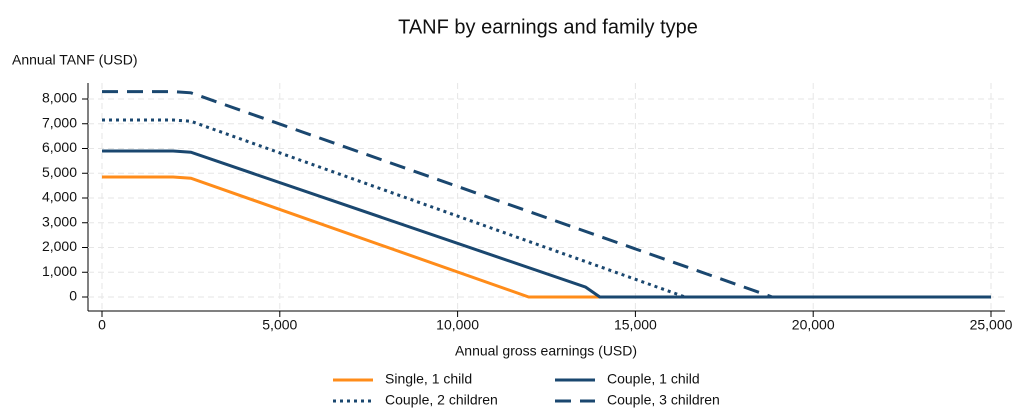 This screenshot has height=409, width=1021. What do you see at coordinates (59, 221) in the screenshot?
I see `y-tick-label: 3,000` at bounding box center [59, 221].